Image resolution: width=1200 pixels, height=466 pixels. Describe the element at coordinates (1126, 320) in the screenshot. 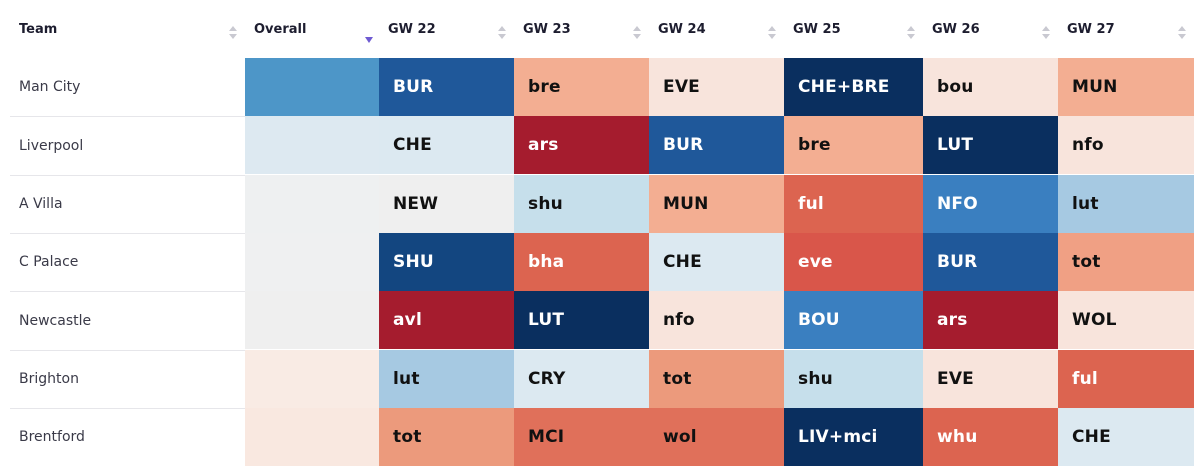

I see `fixture-cell: WOL` at that location.